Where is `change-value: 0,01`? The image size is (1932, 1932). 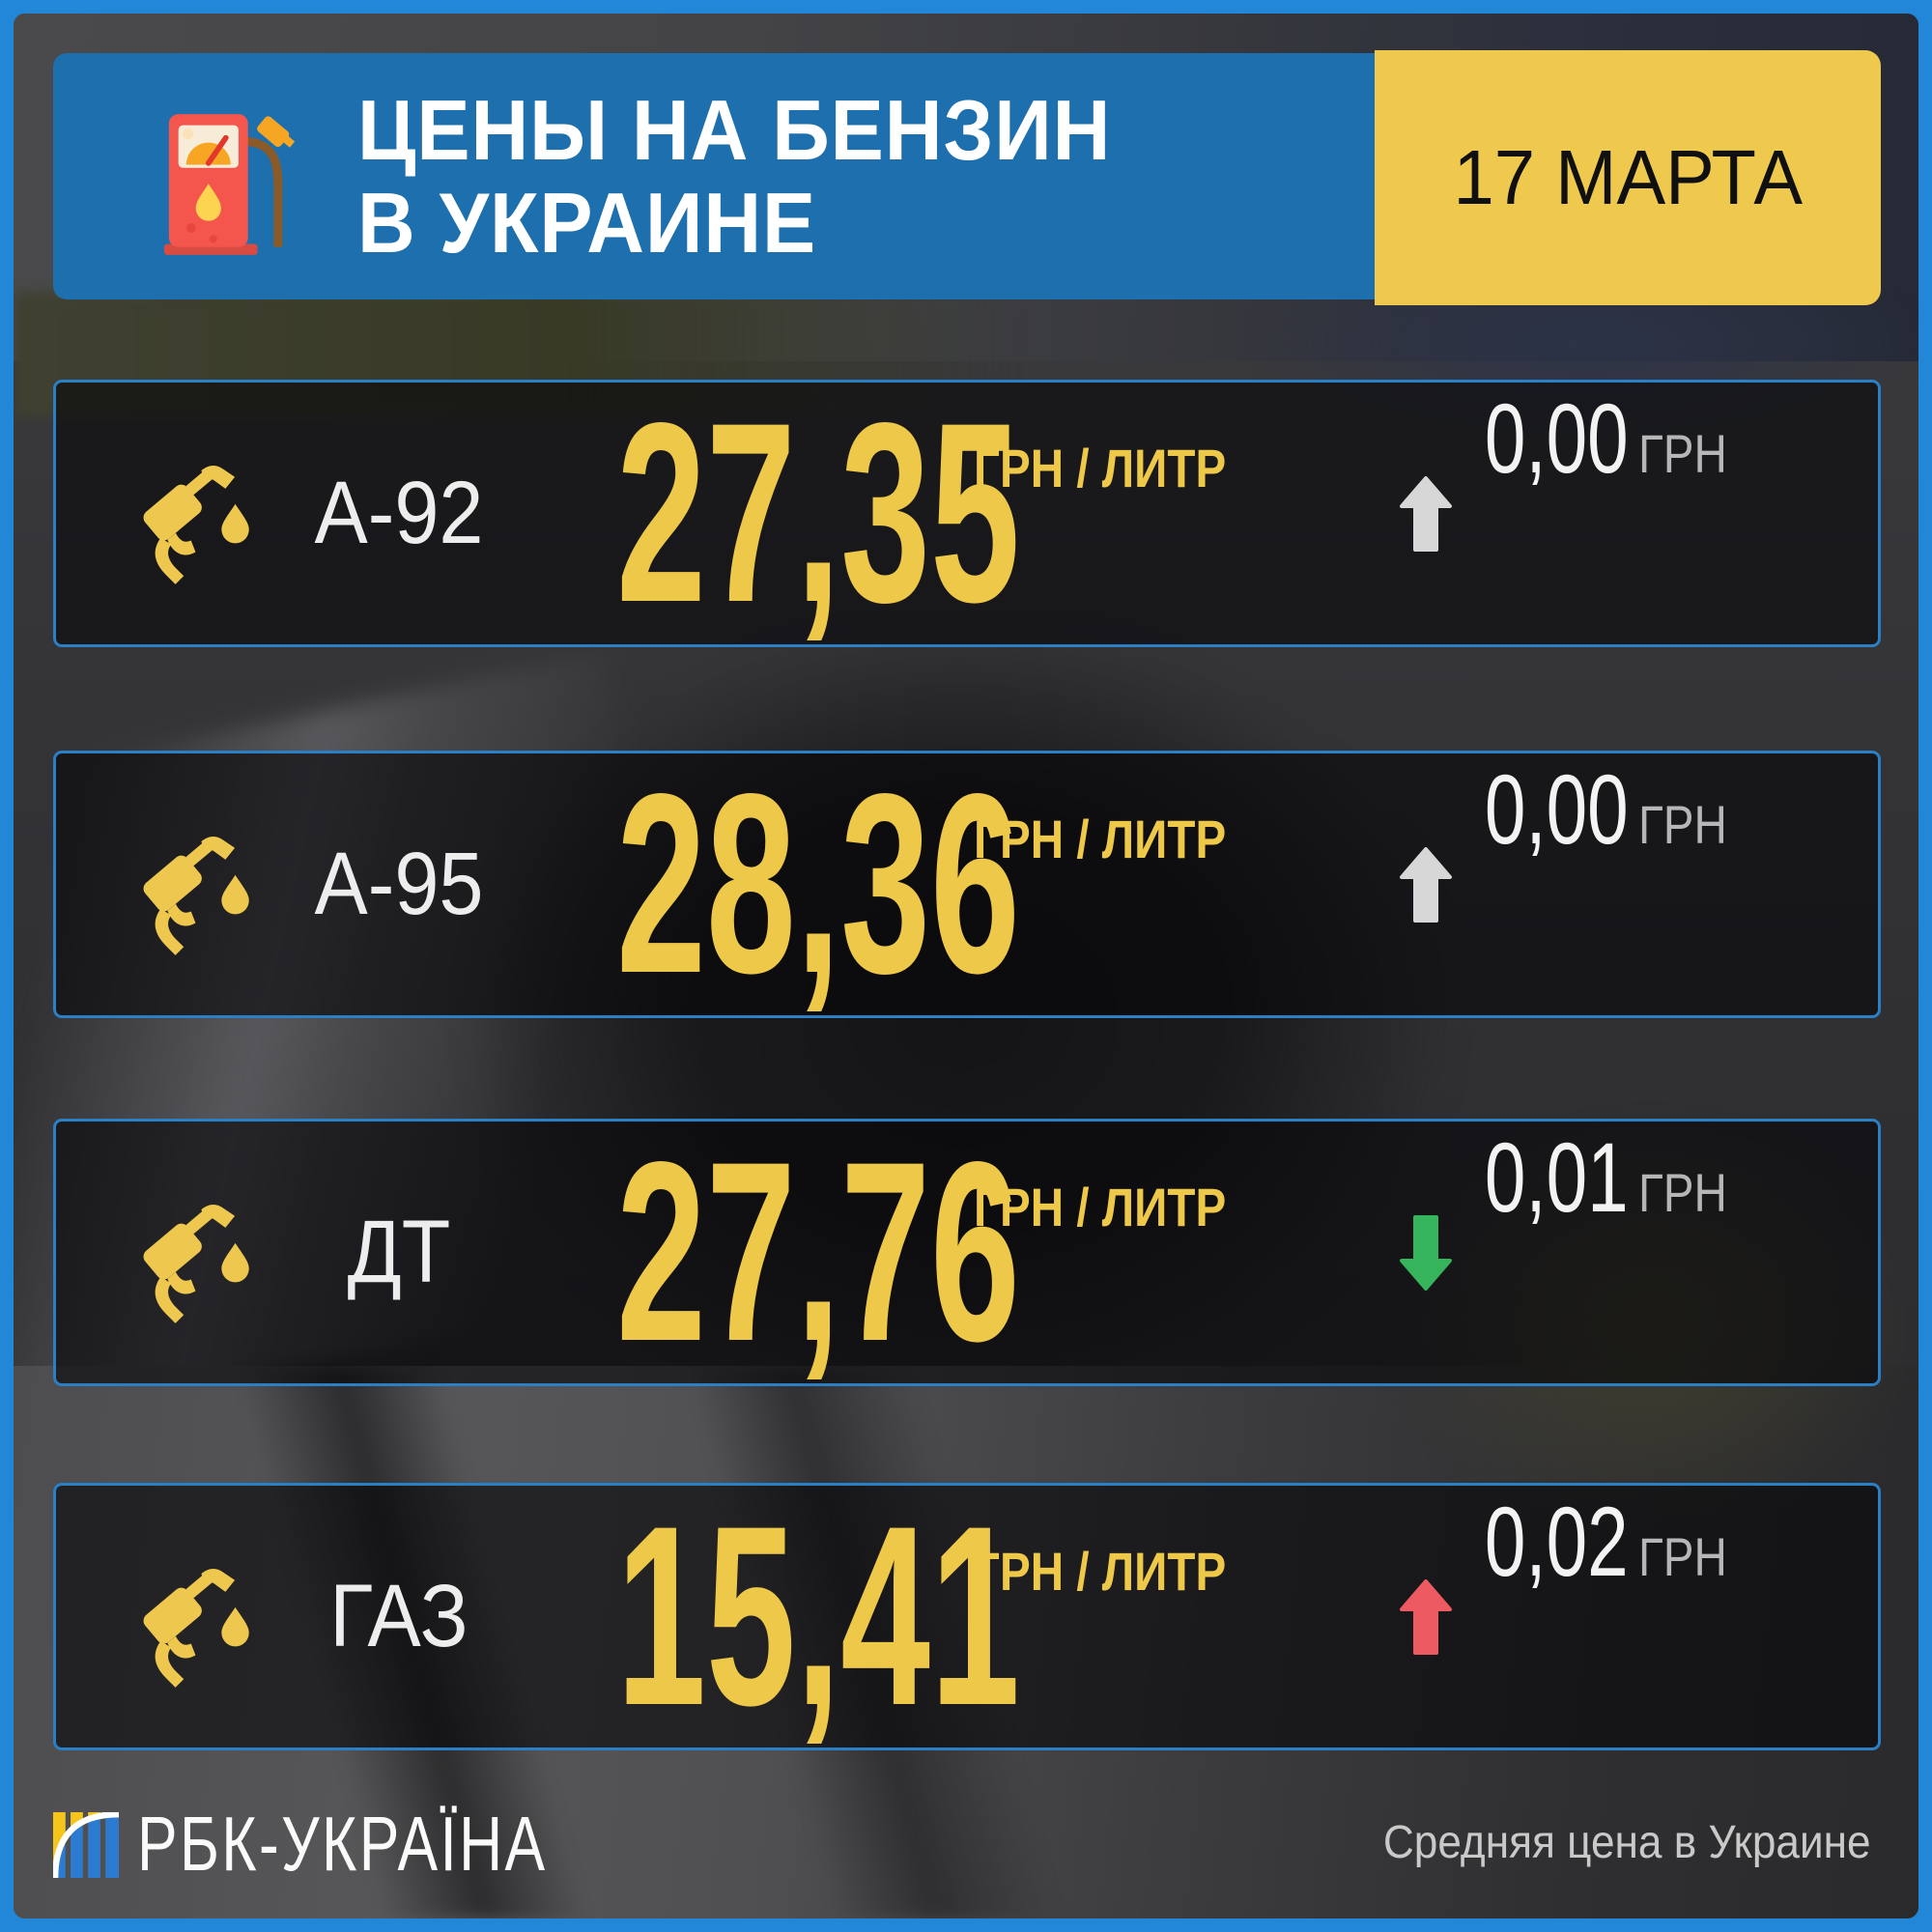
change-value: 0,01 is located at coordinates (1556, 1177).